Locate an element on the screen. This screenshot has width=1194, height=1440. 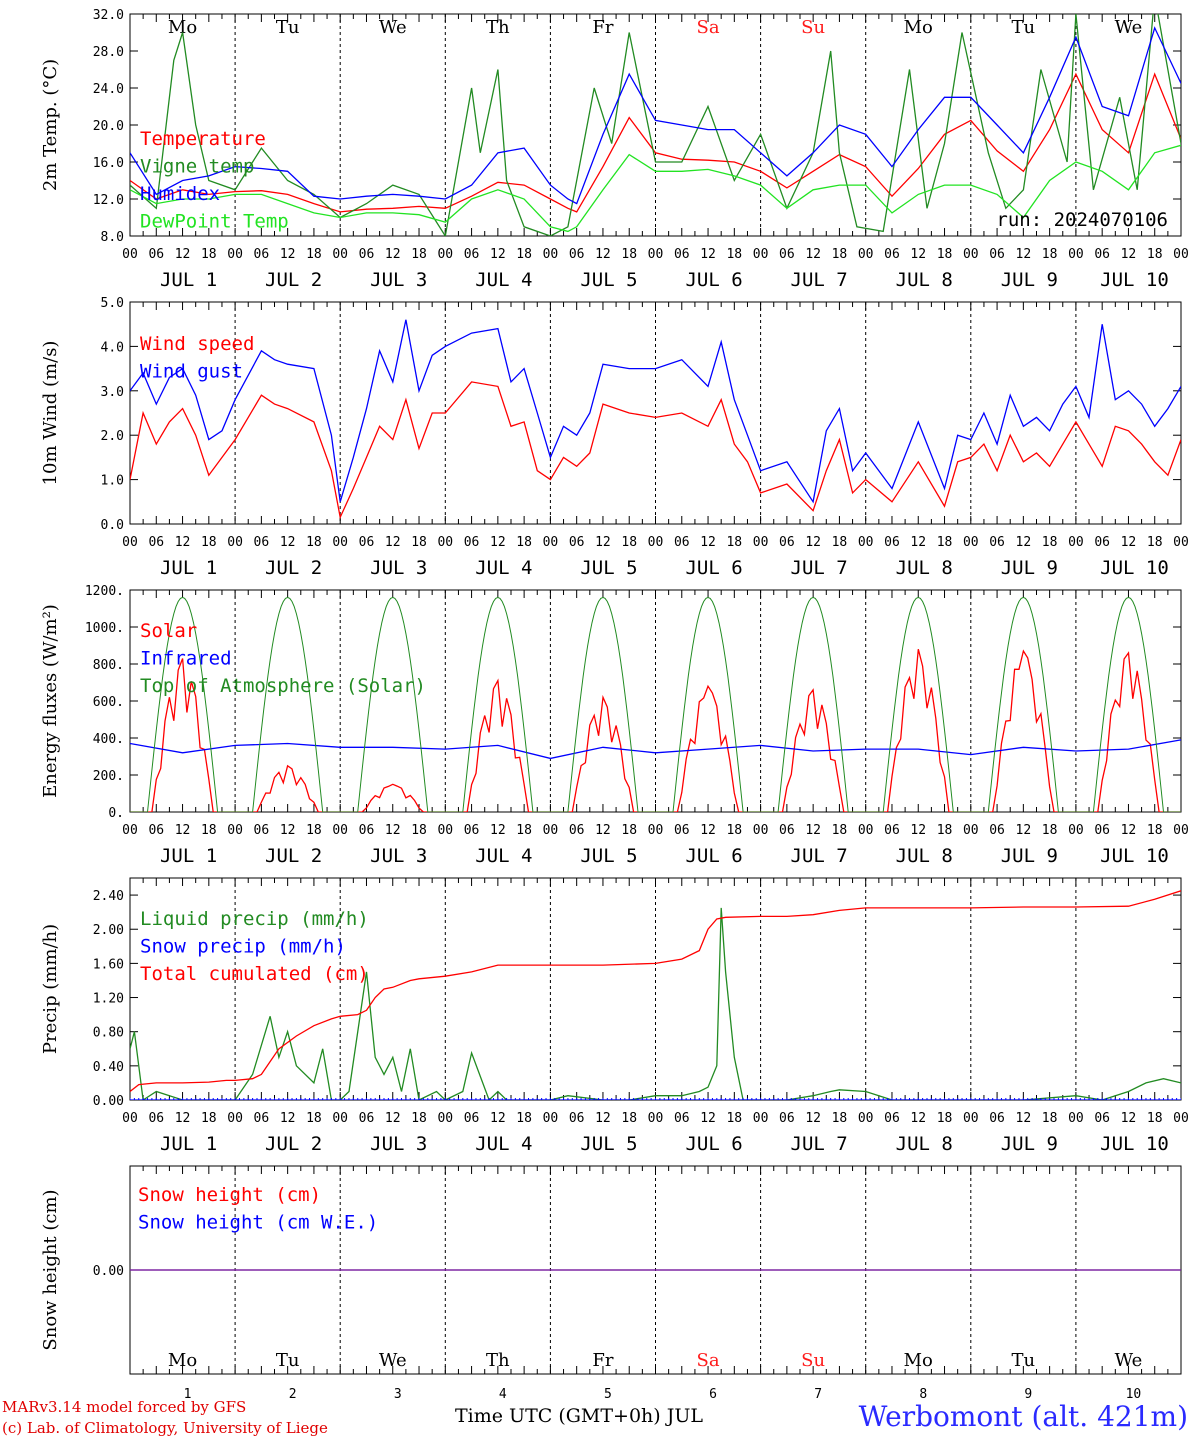
series-humidex is located at coordinates (655, 115).